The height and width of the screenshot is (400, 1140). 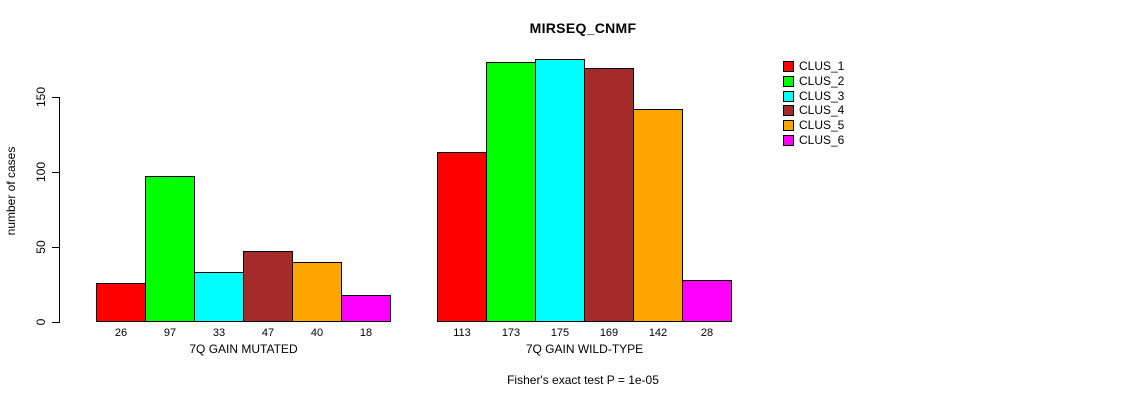 What do you see at coordinates (511, 333) in the screenshot?
I see `bar-value-label: 173` at bounding box center [511, 333].